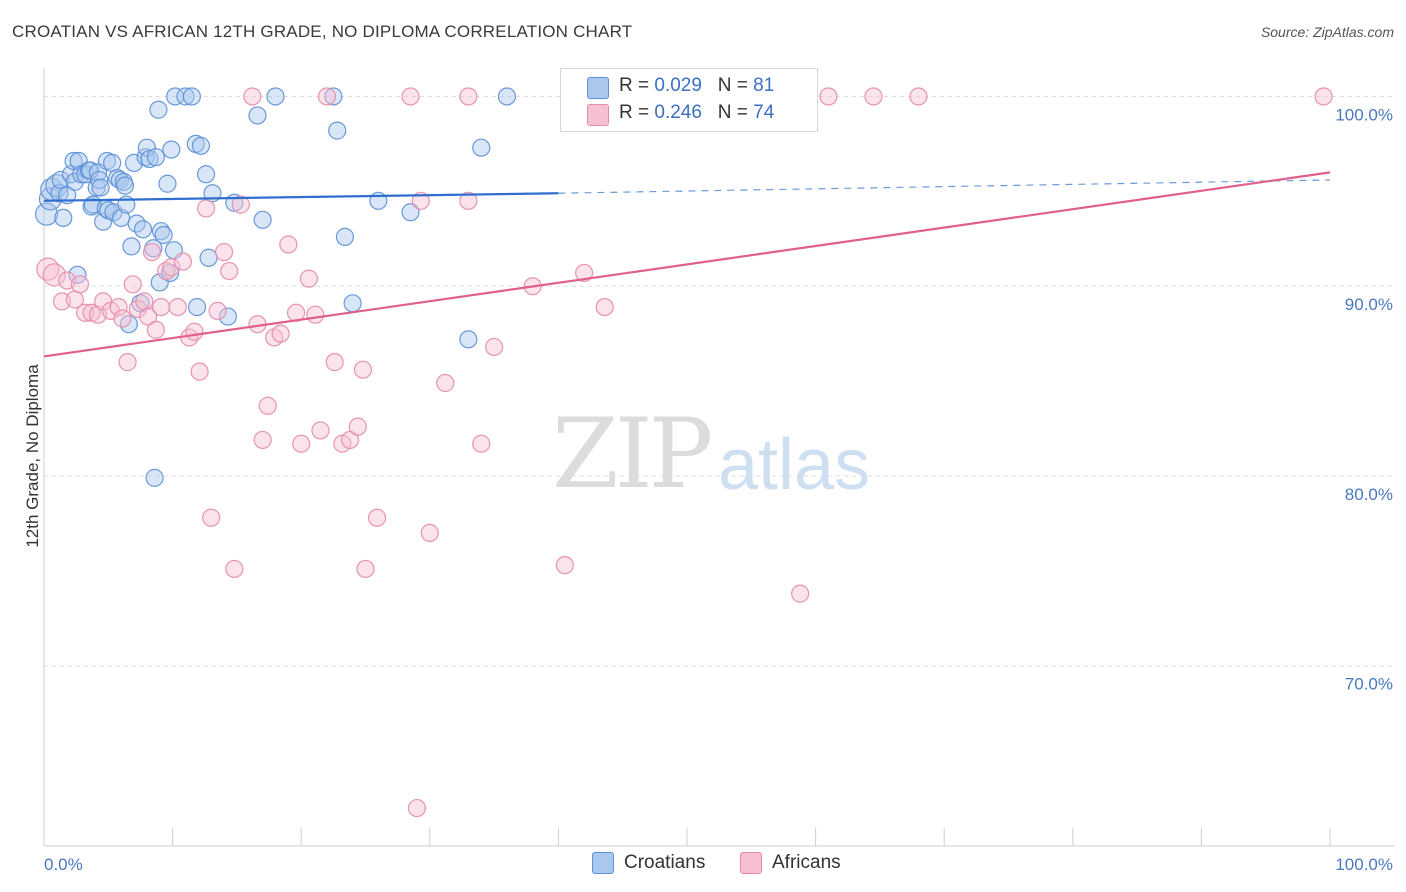  I want to click on legend-africans-label: Africans, so click(806, 862).